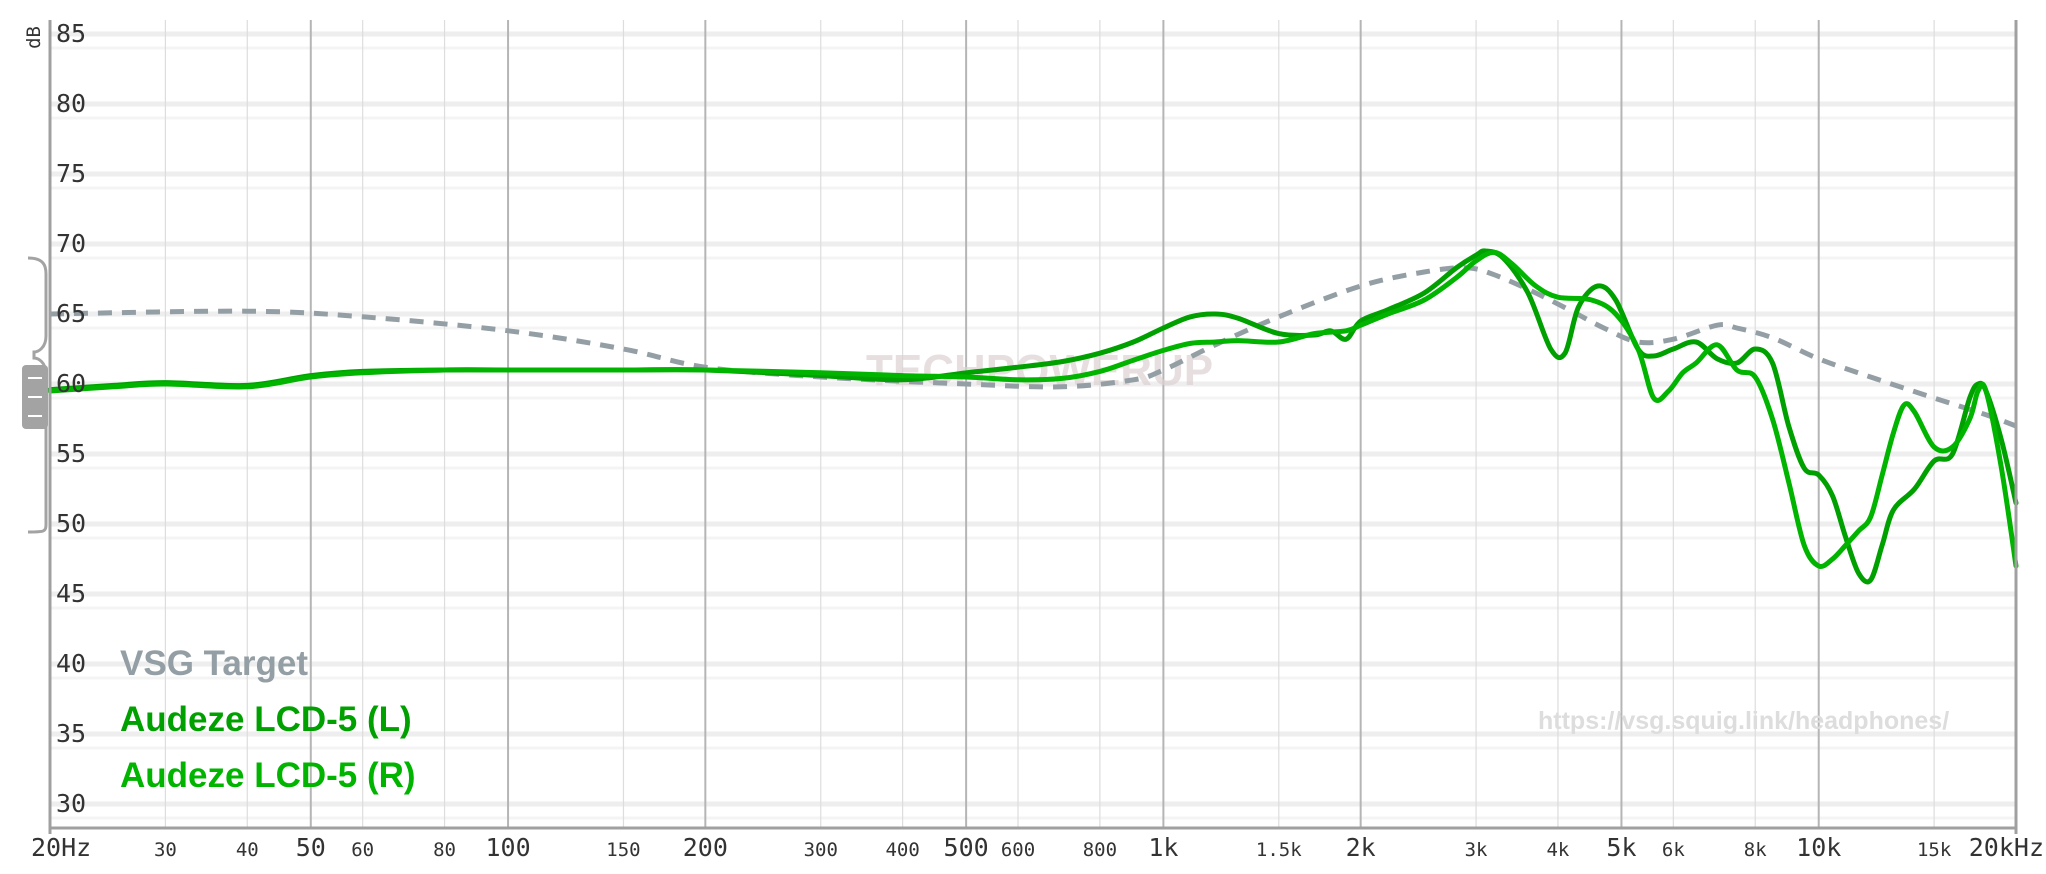 This screenshot has height=874, width=2046. Describe the element at coordinates (71, 733) in the screenshot. I see `y-tick-label: 35` at that location.